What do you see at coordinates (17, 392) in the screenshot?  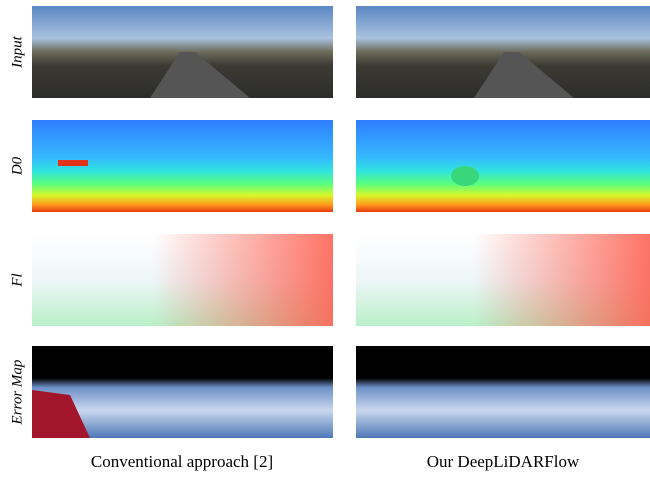 I see `row-label: Error Map` at bounding box center [17, 392].